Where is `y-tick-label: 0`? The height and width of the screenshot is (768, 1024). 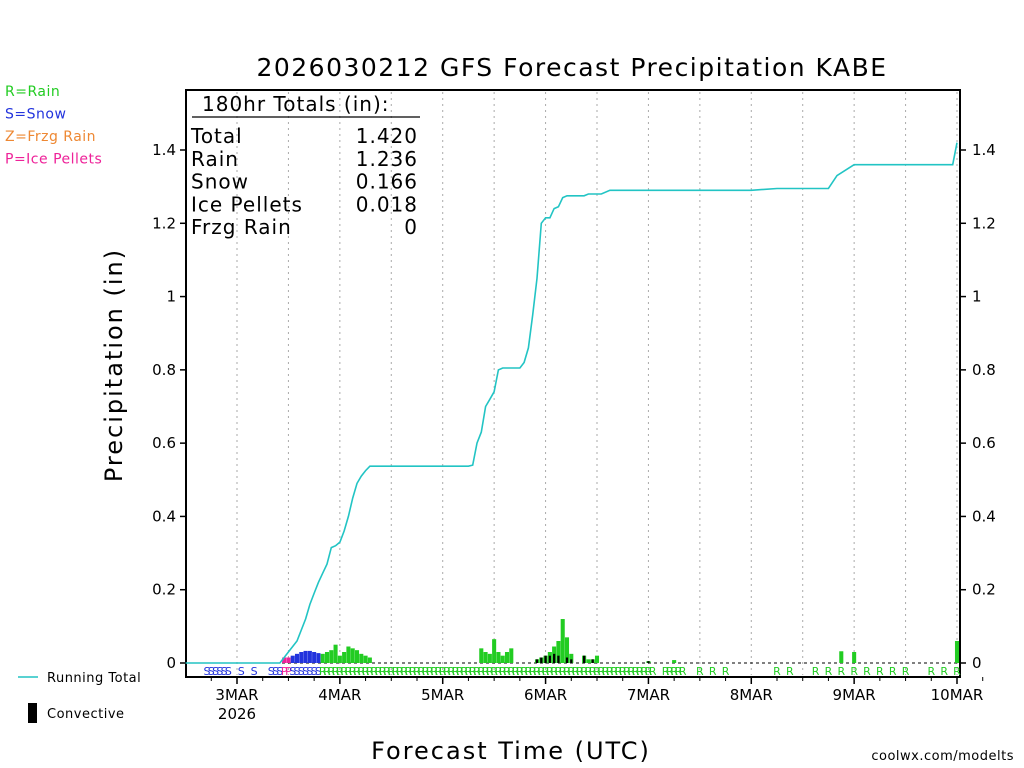 y-tick-label: 0 is located at coordinates (977, 663).